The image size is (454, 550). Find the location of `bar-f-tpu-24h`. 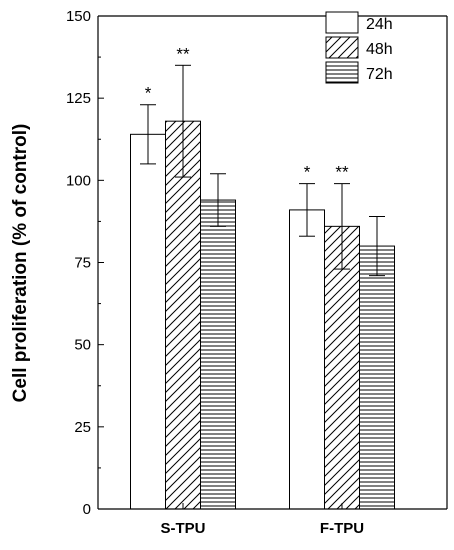

bar-f-tpu-24h is located at coordinates (307, 359).